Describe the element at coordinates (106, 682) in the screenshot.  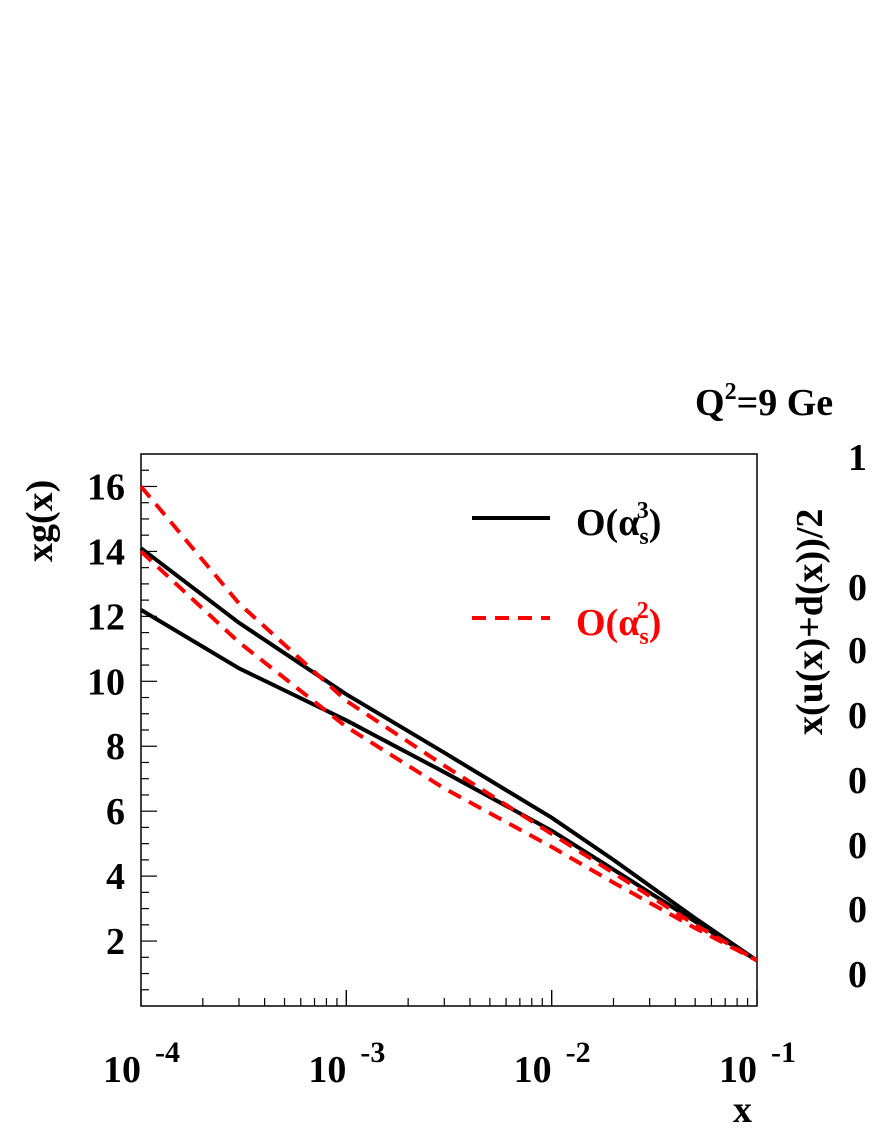
I see `y-tick-label: 10` at that location.